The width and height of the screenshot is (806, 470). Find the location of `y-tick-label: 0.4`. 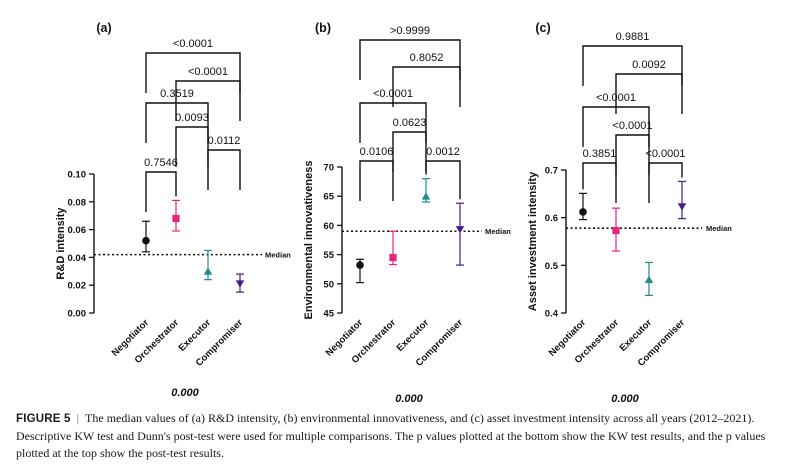

y-tick-label: 0.4 is located at coordinates (552, 314).